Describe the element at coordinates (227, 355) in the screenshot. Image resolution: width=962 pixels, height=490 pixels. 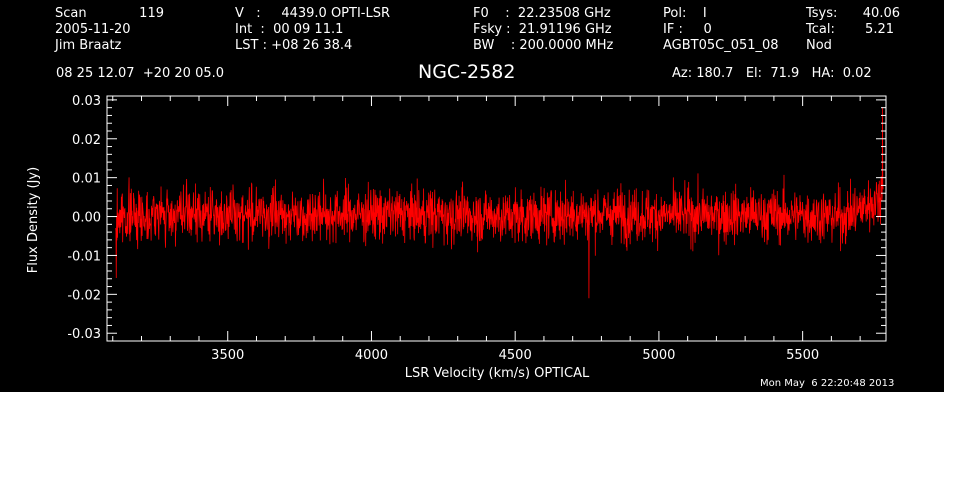
I see `x-tick-label: 3500` at that location.